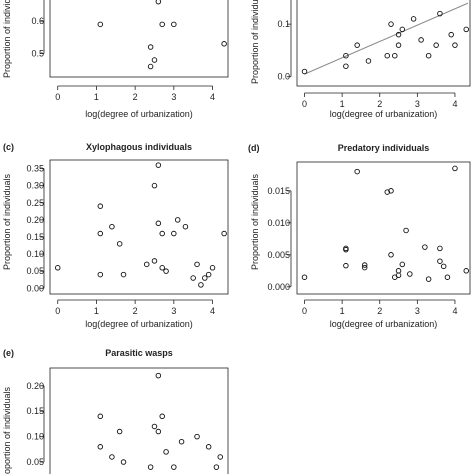  Describe the element at coordinates (37, 54) in the screenshot. I see `y-tick-label: 0.5` at that location.